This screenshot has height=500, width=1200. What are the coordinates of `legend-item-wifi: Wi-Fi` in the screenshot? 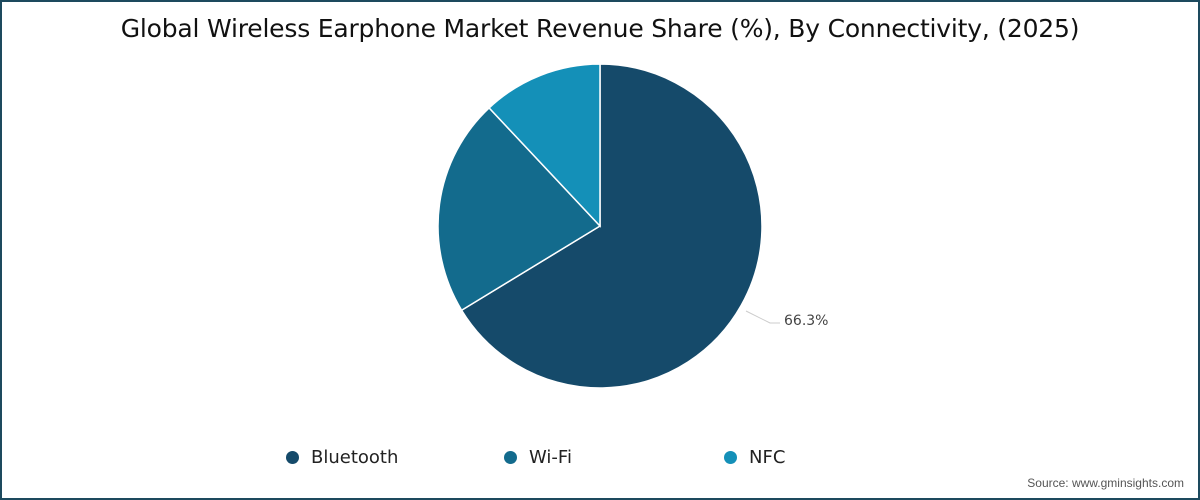 It's located at (538, 457).